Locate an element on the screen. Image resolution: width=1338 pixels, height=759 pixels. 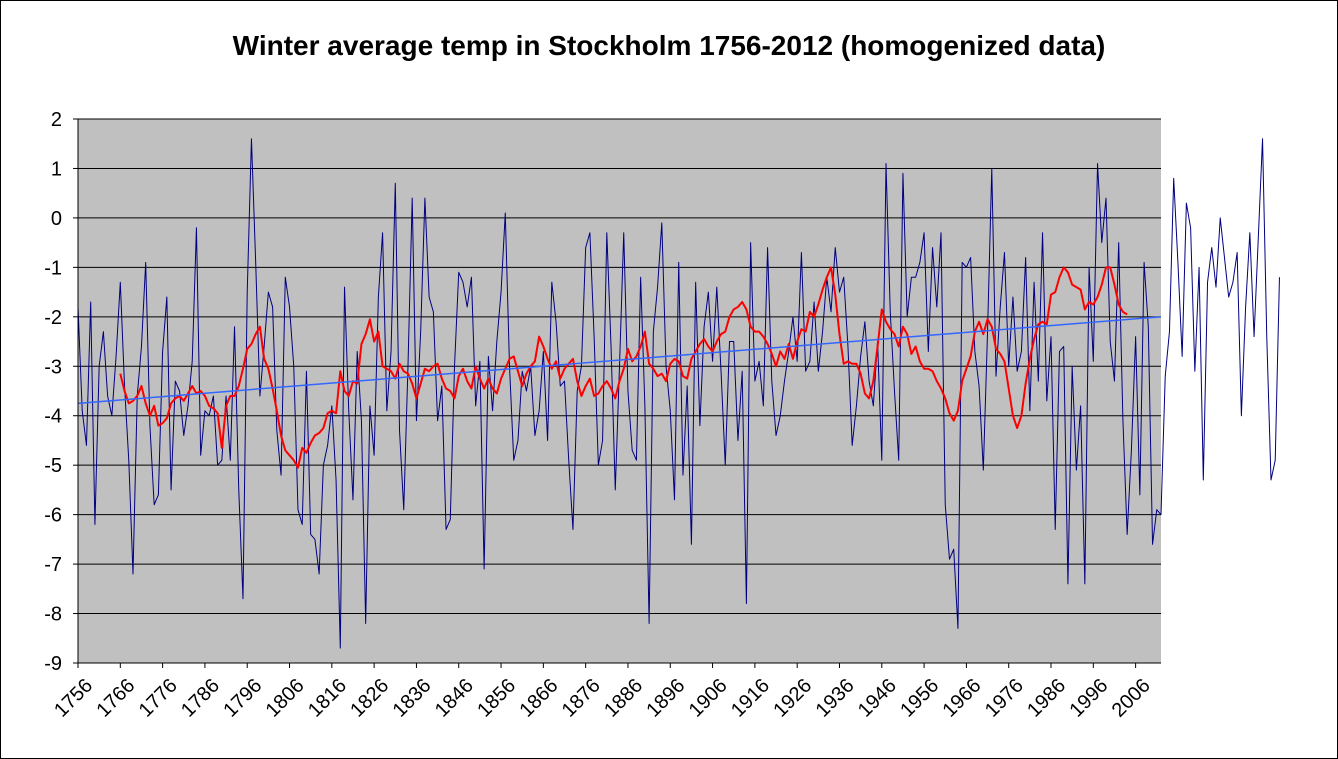
x-tick-label: 1896 is located at coordinates (665, 698).